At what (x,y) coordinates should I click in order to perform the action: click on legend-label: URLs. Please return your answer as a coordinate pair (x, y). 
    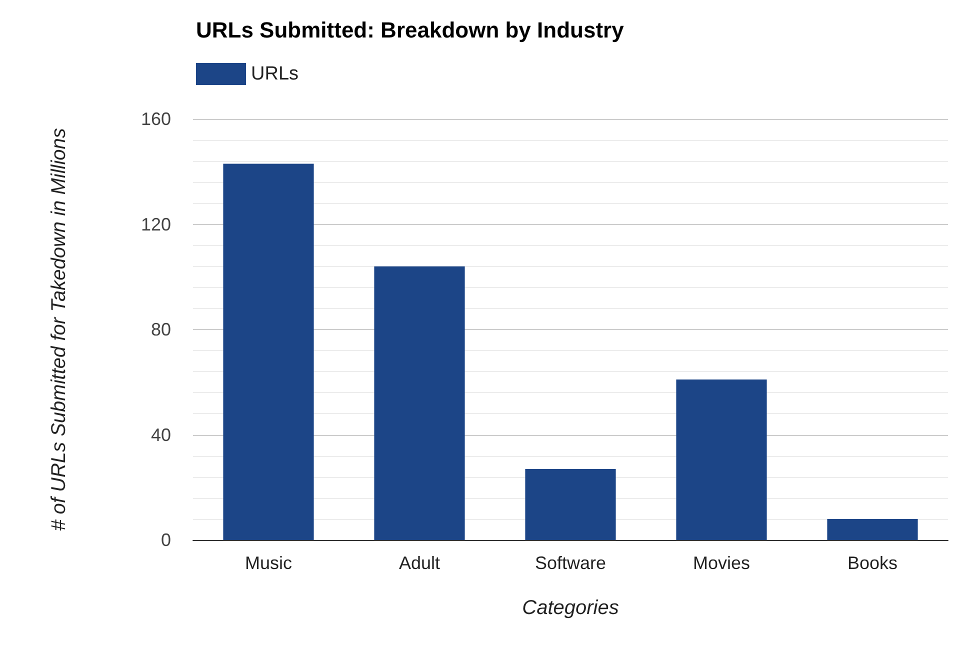
    Looking at the image, I should click on (275, 74).